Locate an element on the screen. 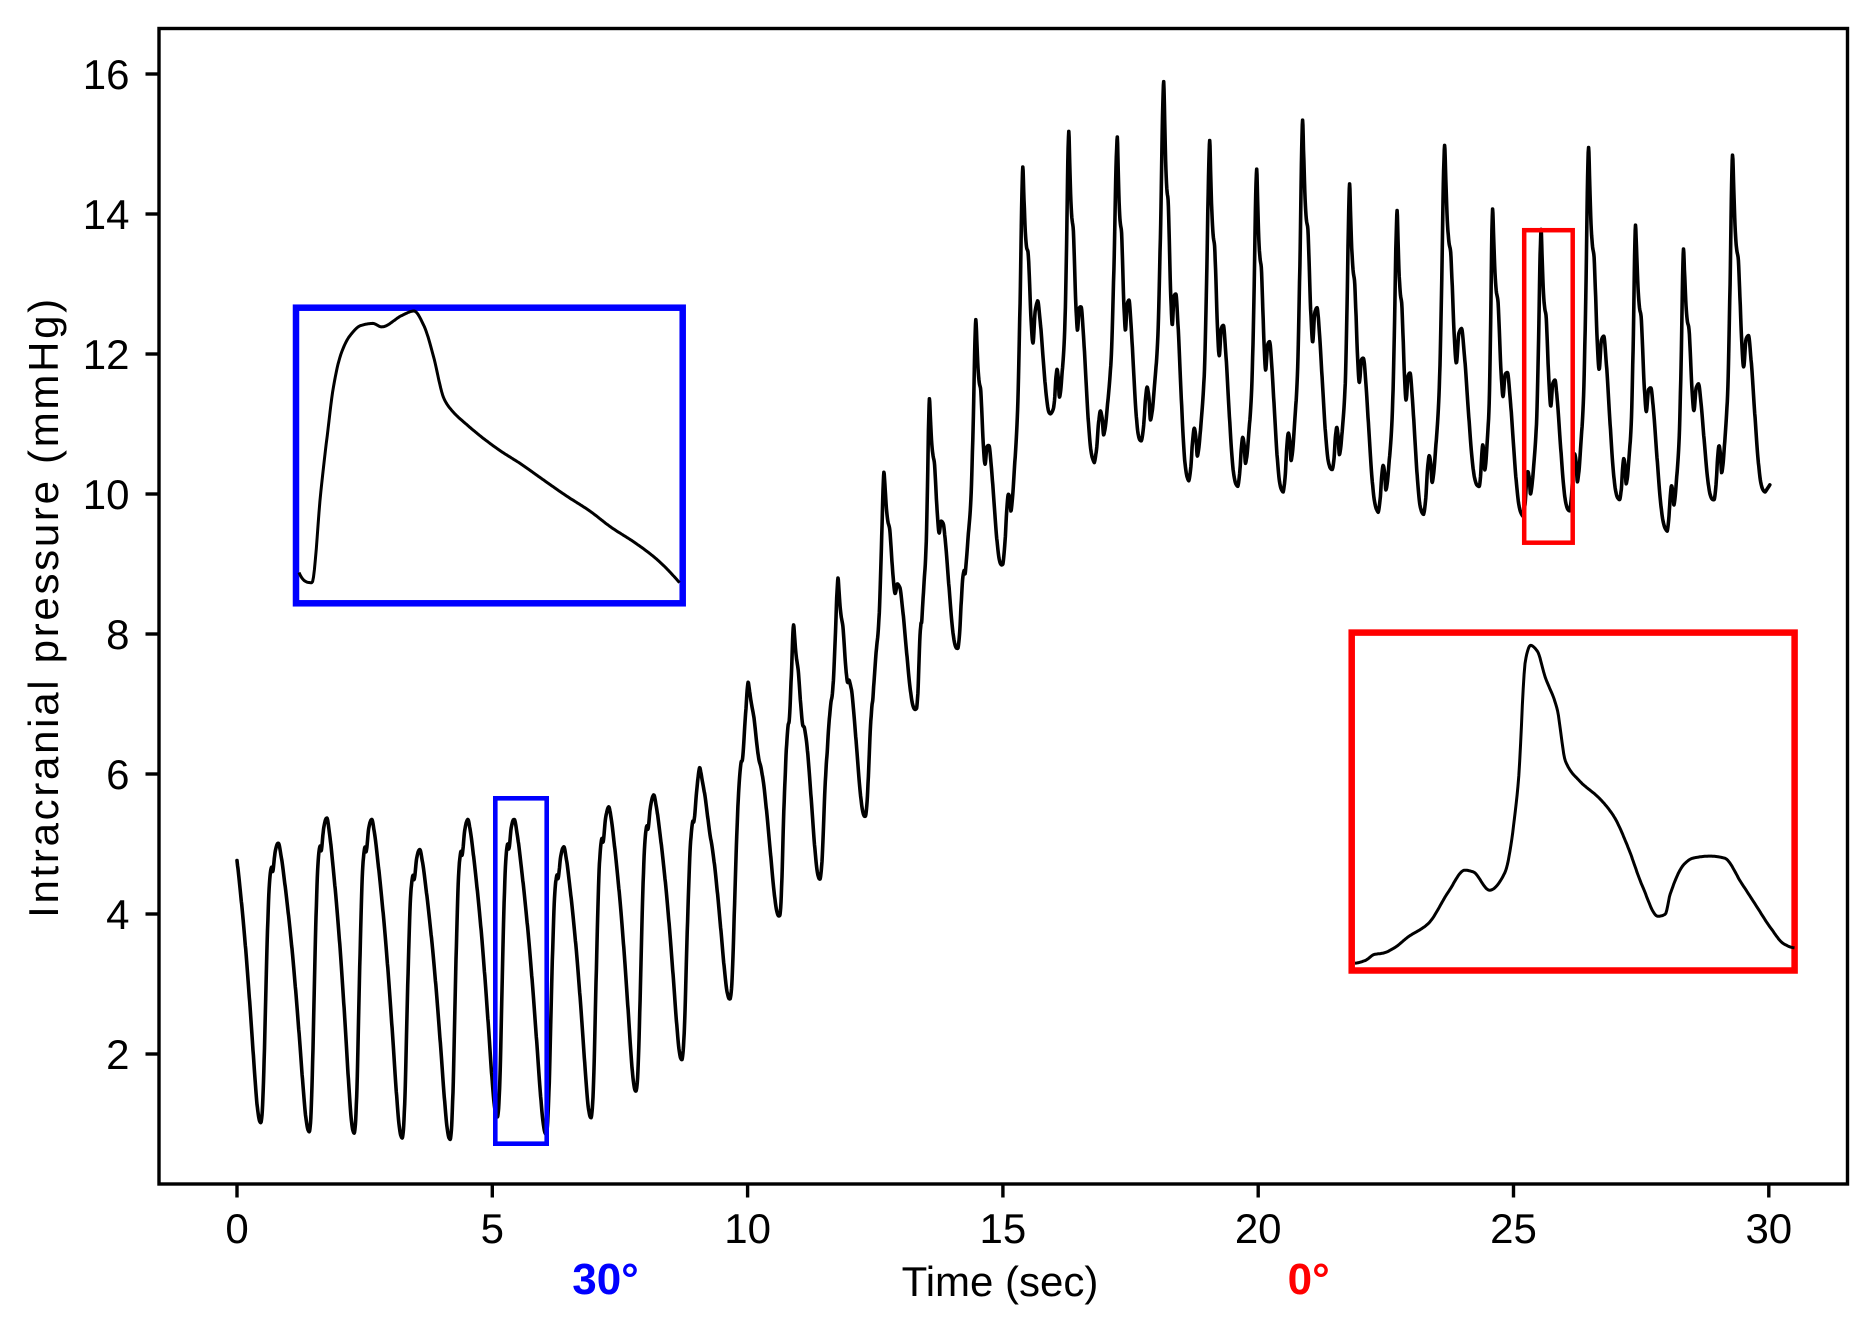 This screenshot has height=1337, width=1875. svg-text: Intracranial pressure (mmHg) is located at coordinates (43, 607).